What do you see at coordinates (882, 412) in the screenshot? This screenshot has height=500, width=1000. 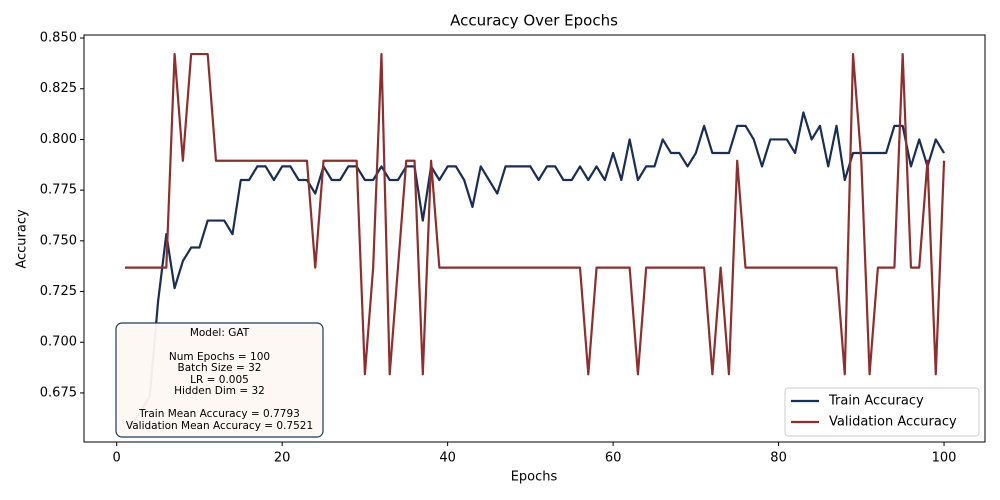 I see `legend-box` at bounding box center [882, 412].